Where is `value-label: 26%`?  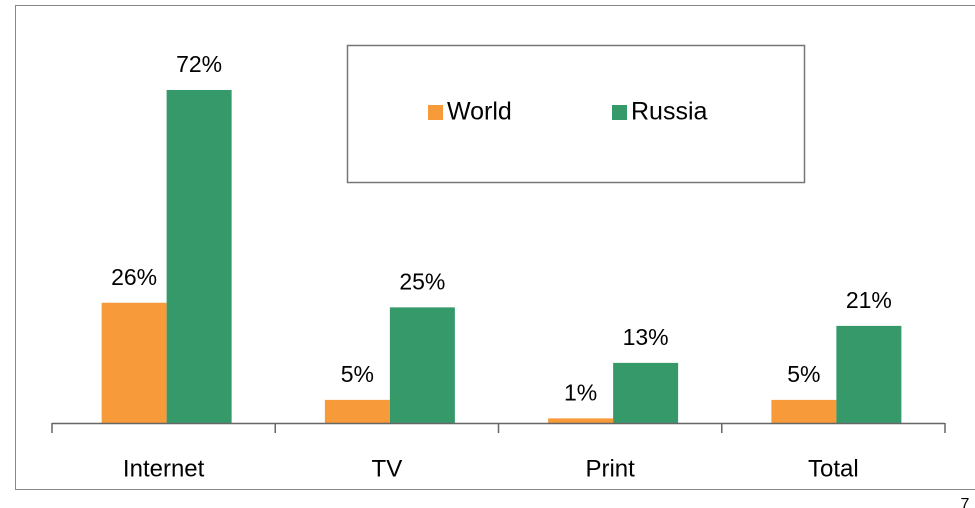
value-label: 26% is located at coordinates (134, 277).